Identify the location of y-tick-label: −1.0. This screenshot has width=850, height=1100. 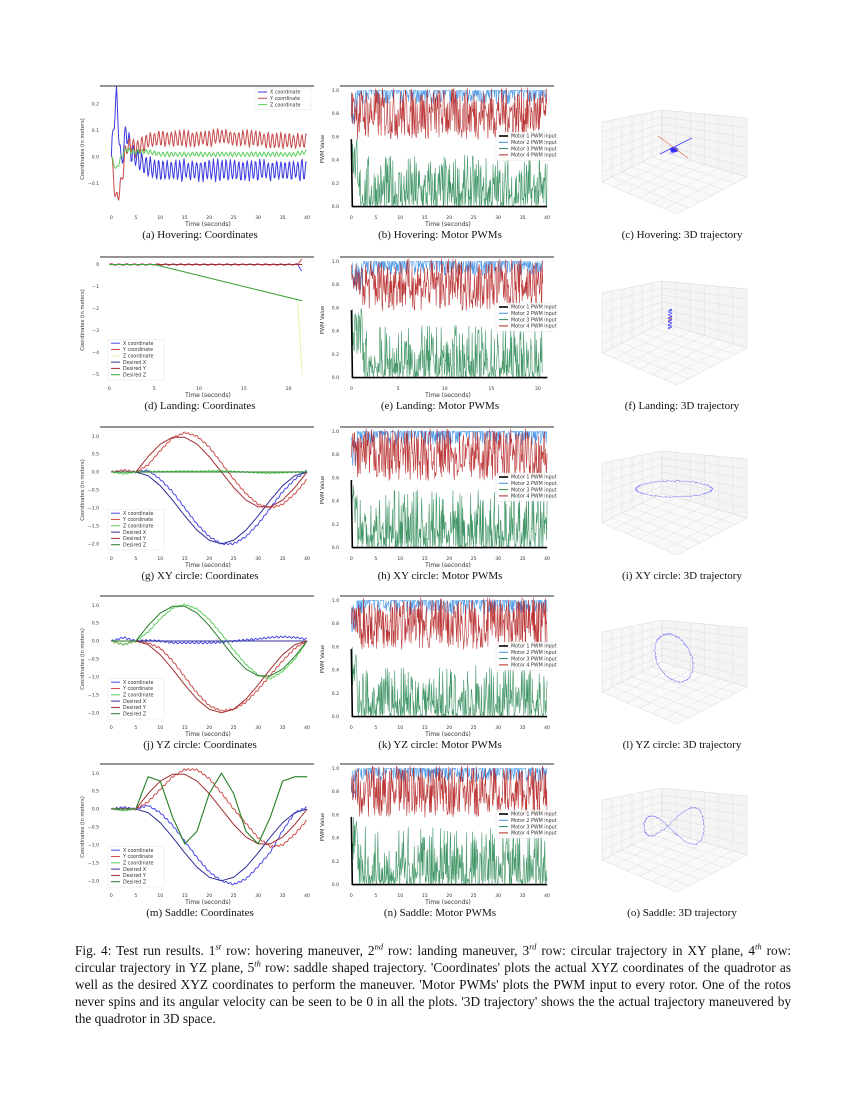
(93, 509).